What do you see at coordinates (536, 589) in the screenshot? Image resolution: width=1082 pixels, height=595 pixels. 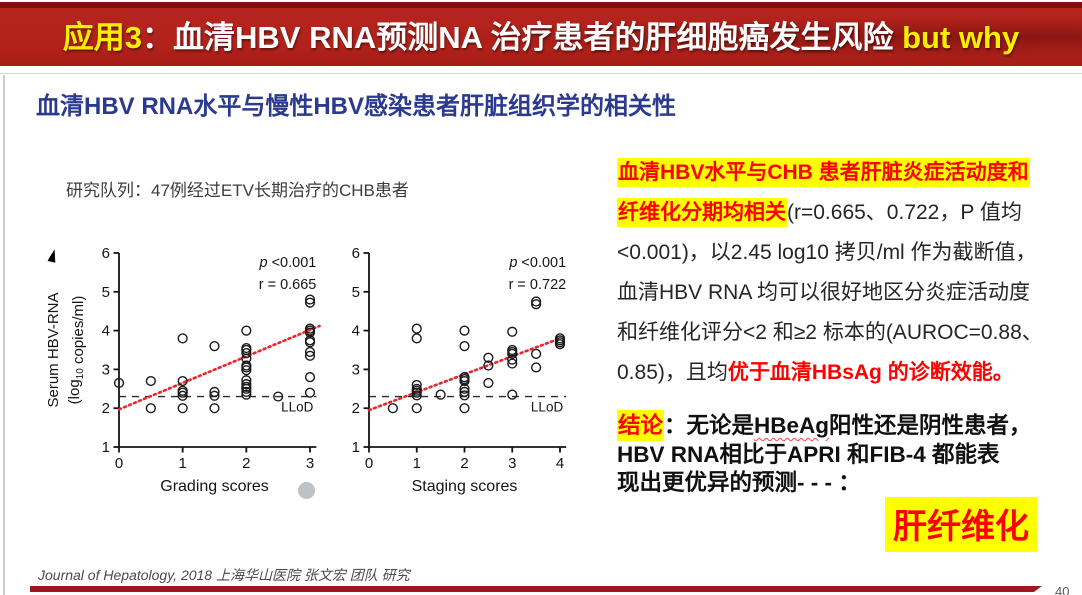 I see `bottom-red-bar` at bounding box center [536, 589].